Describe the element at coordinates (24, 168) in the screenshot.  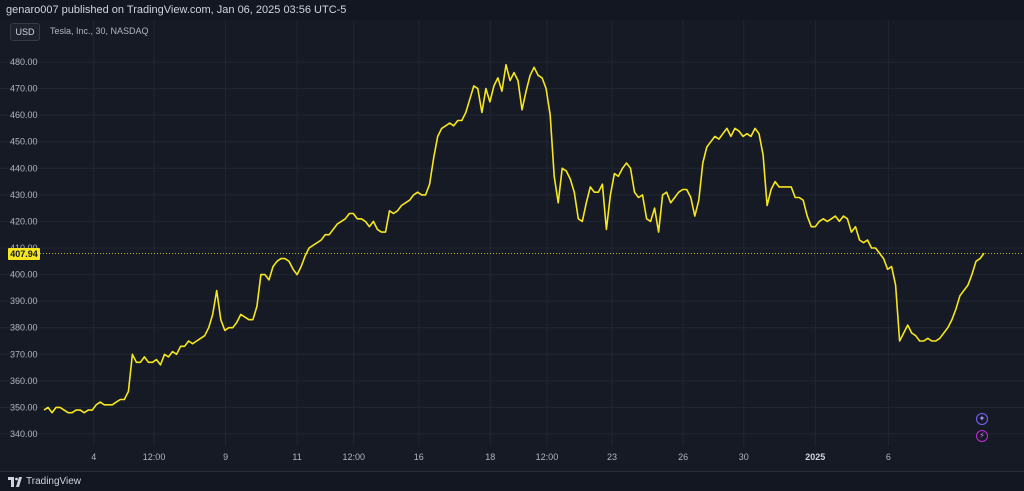
I see `y-tick-label: 440.00` at that location.